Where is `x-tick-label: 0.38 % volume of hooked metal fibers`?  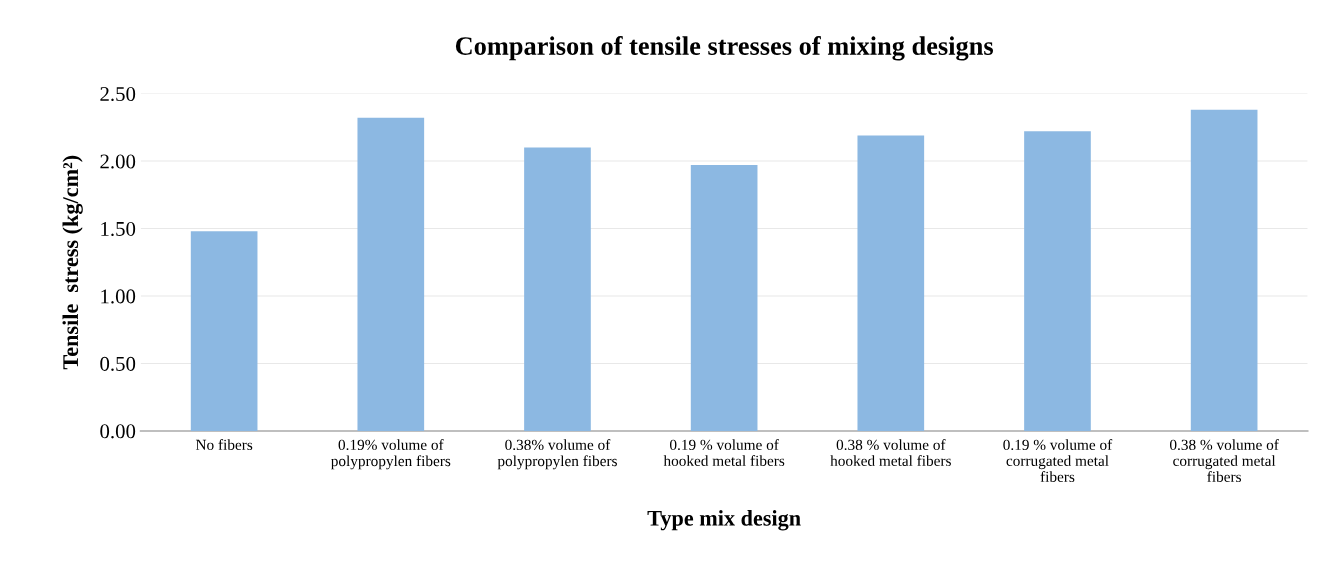
x-tick-label: 0.38 % volume of hooked metal fibers is located at coordinates (890, 452).